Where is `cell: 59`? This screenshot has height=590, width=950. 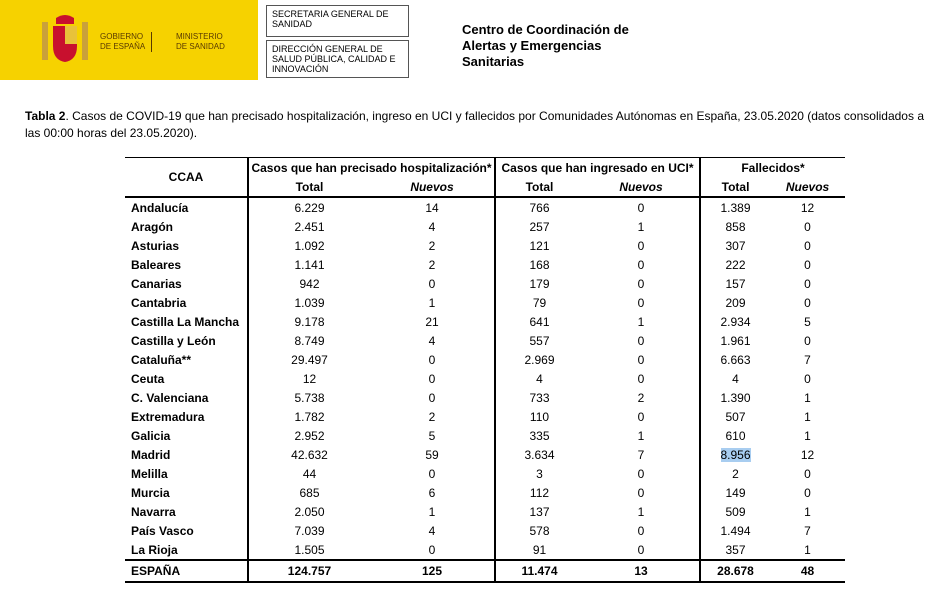
cell: 59 is located at coordinates (432, 454).